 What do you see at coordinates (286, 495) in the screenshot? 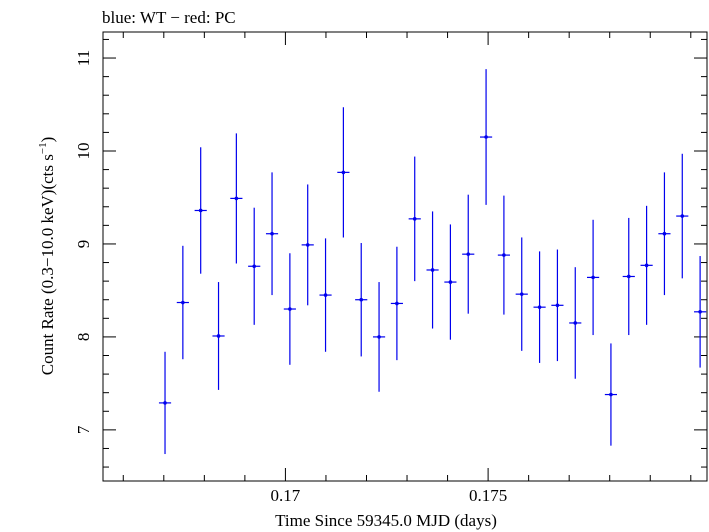
I see `x-tick-label: 0.17` at bounding box center [286, 495].